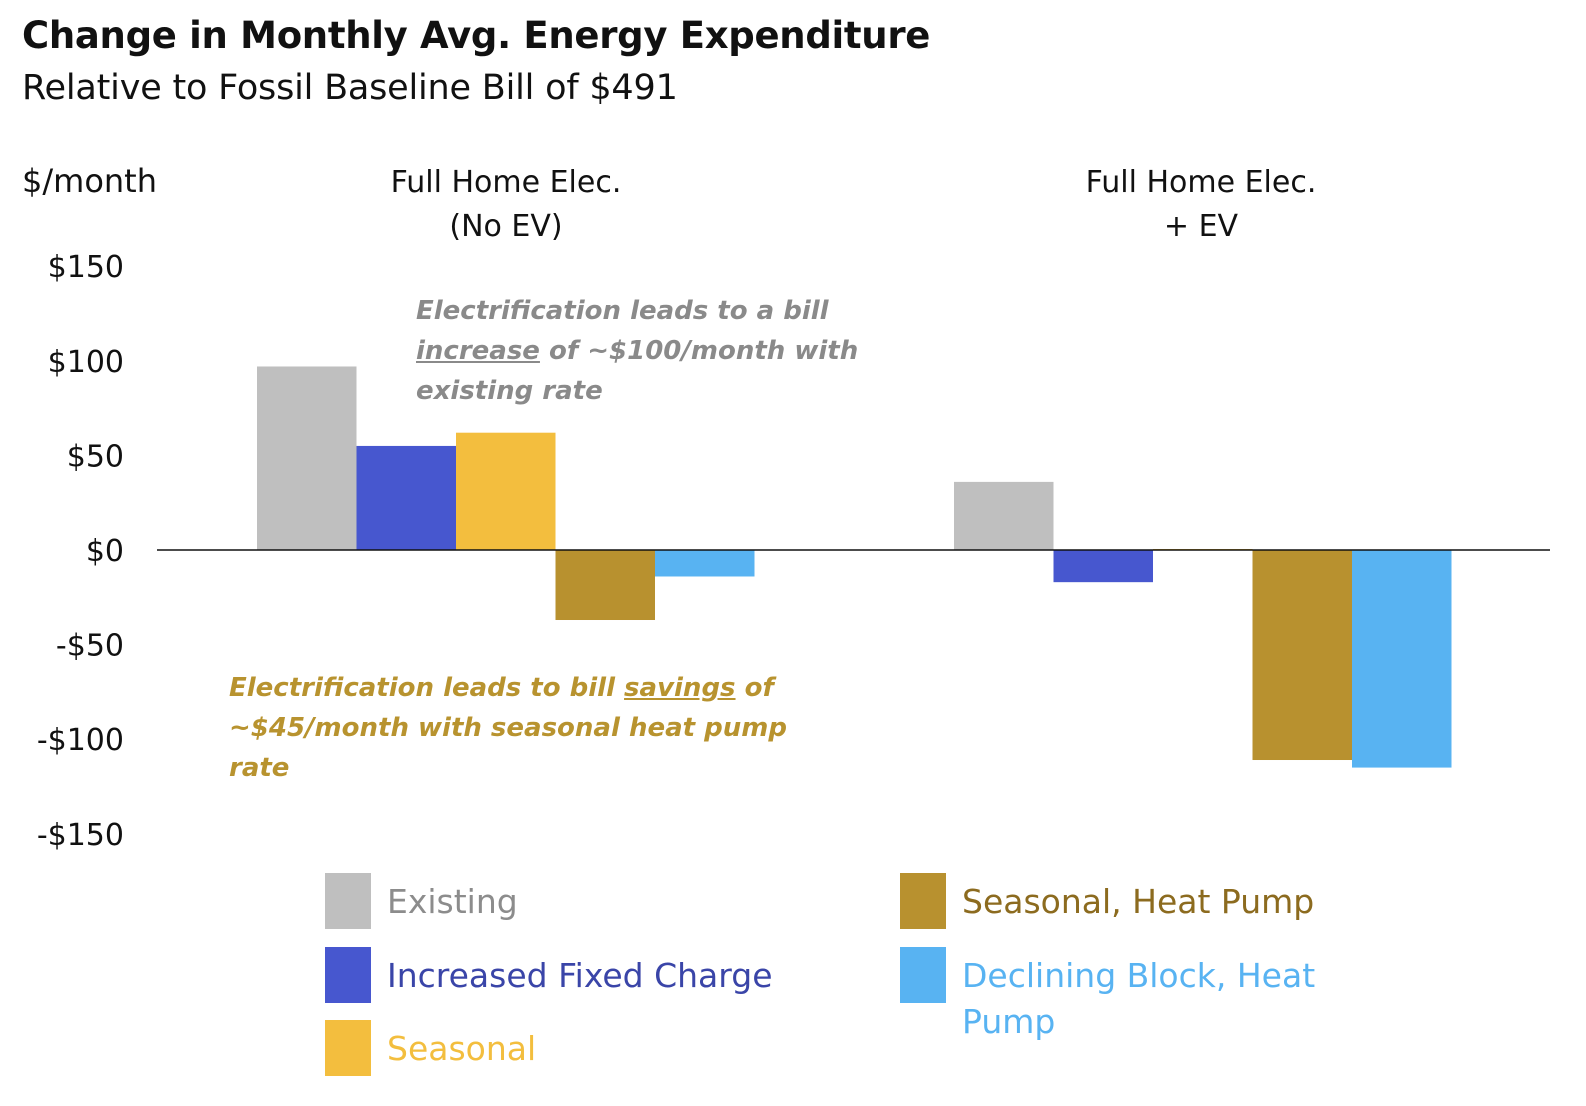 Image resolution: width=1586 pixels, height=1106 pixels. I want to click on legend-item-seasonal: Seasonal, so click(430, 1048).